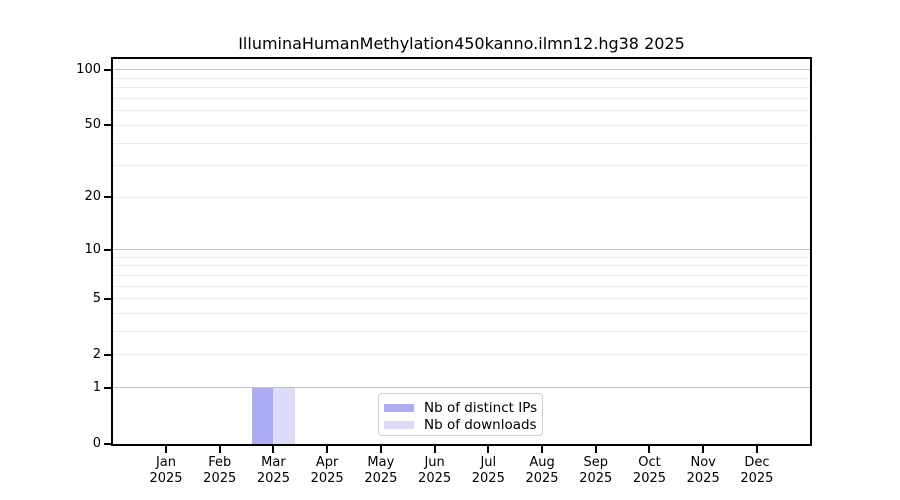  What do you see at coordinates (327, 462) in the screenshot?
I see `x-tick-month: Apr` at bounding box center [327, 462].